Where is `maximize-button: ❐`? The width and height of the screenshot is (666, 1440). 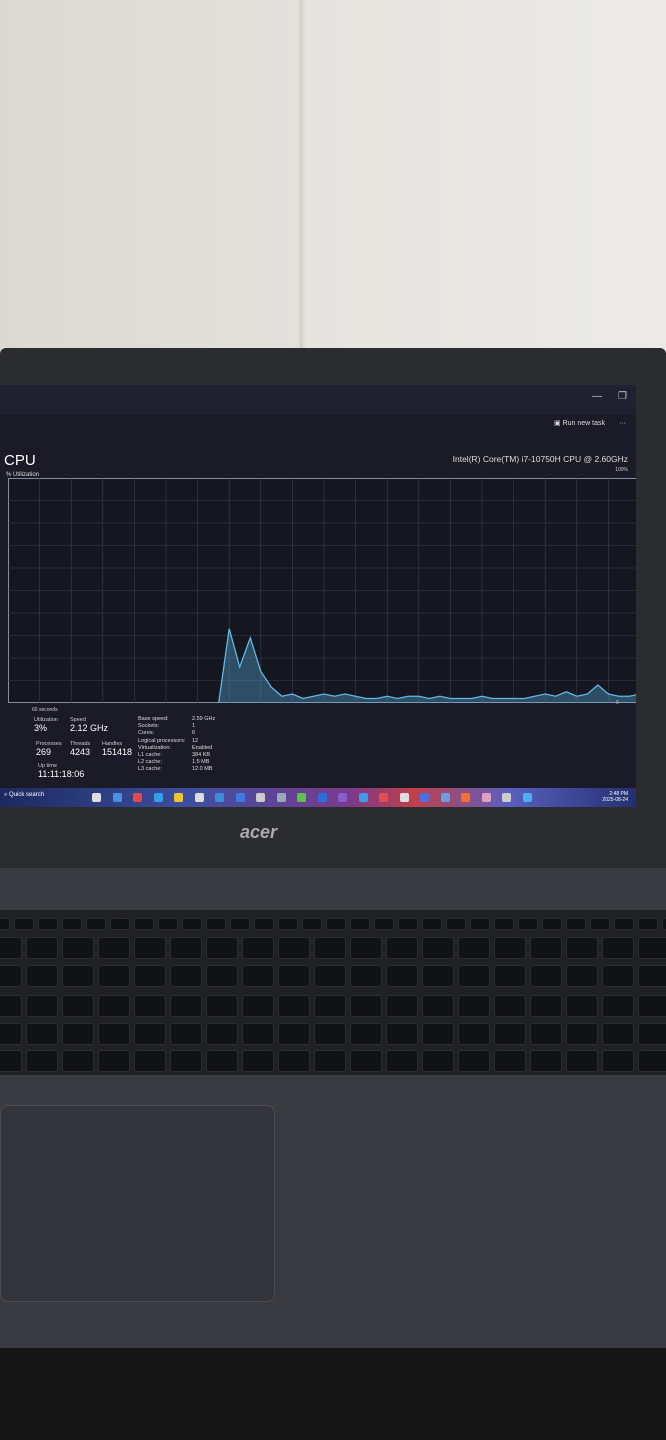
maximize-button: ❐ is located at coordinates (622, 396).